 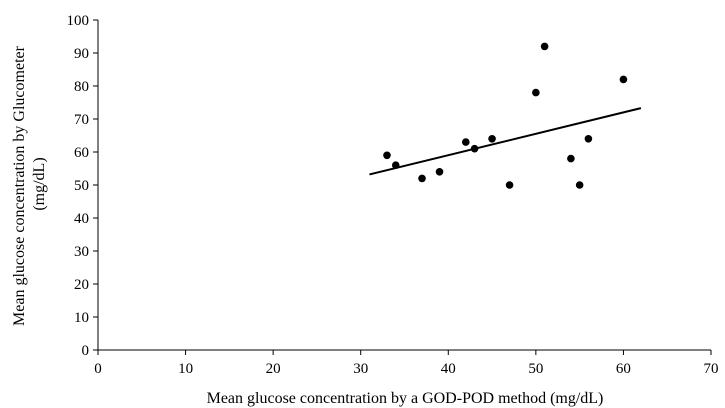 I want to click on x-tick-label: 50, so click(x=535, y=369).